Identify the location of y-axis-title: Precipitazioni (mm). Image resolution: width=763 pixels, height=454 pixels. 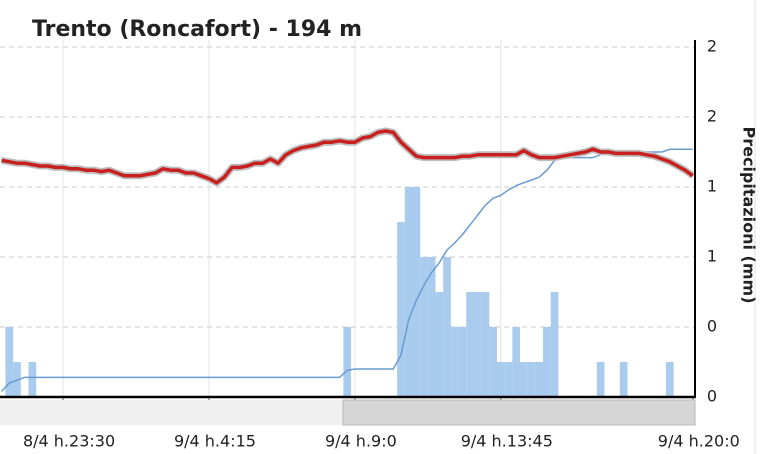
(749, 214).